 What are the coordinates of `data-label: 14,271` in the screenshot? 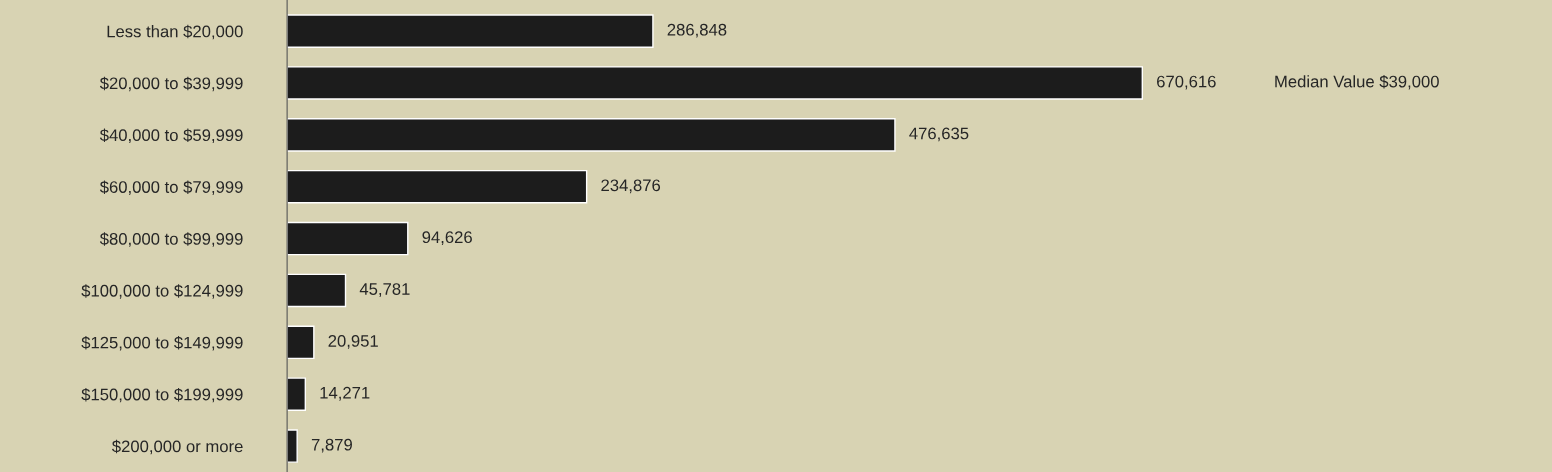 It's located at (345, 393).